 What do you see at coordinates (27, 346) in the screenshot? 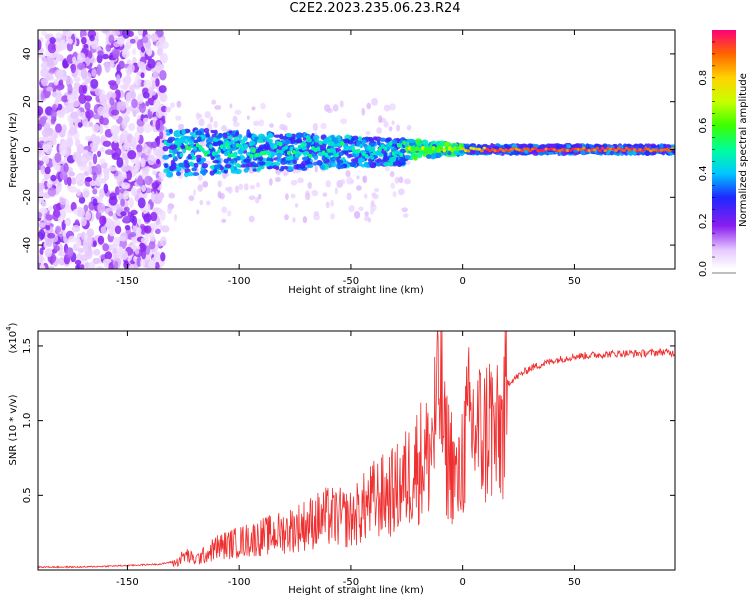
I see `y-tick-label: 1.5` at bounding box center [27, 346].